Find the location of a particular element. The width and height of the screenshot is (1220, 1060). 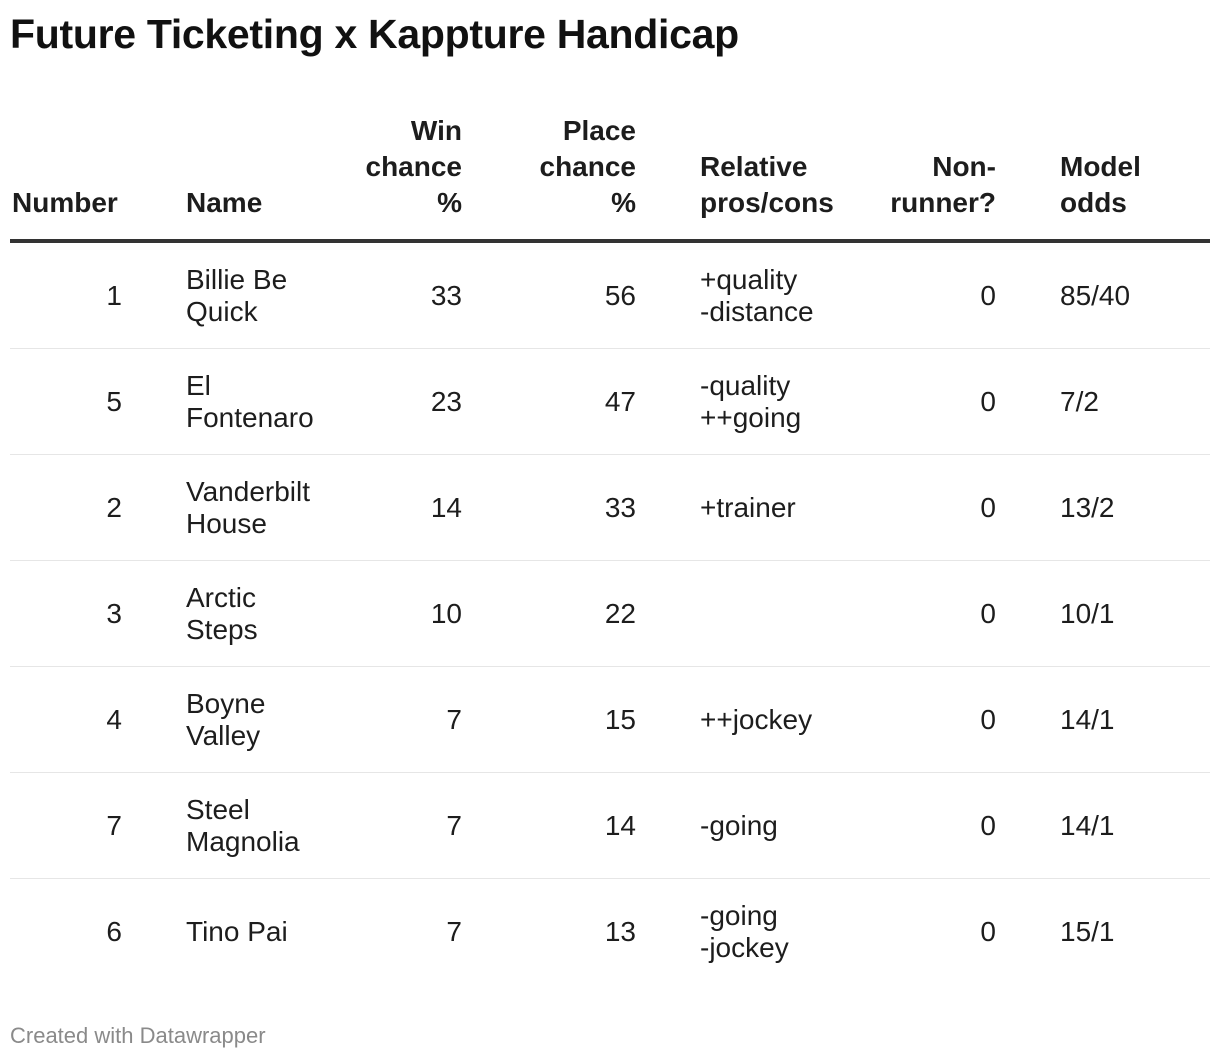

cell-place-chance: 22 is located at coordinates (573, 613).